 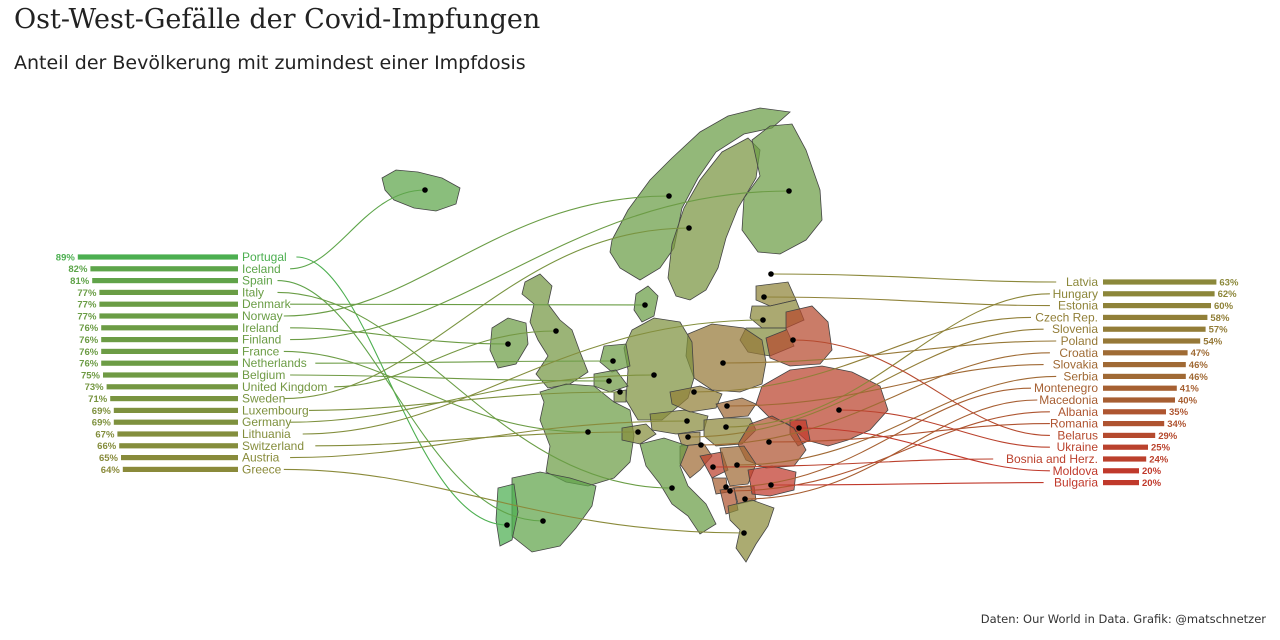 What do you see at coordinates (263, 399) in the screenshot?
I see `country-label-sweden: Sweden` at bounding box center [263, 399].